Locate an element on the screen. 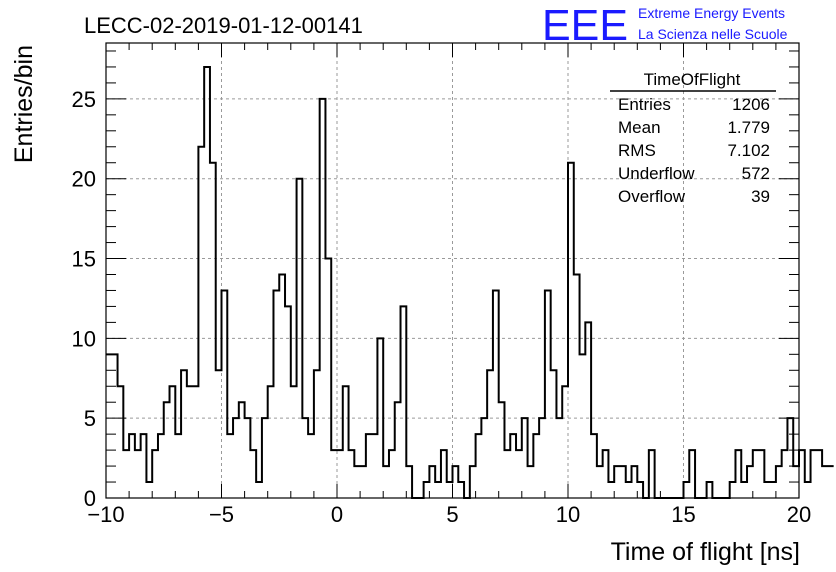 Image resolution: width=836 pixels, height=572 pixels. x-tick-label: −5 is located at coordinates (221, 514).